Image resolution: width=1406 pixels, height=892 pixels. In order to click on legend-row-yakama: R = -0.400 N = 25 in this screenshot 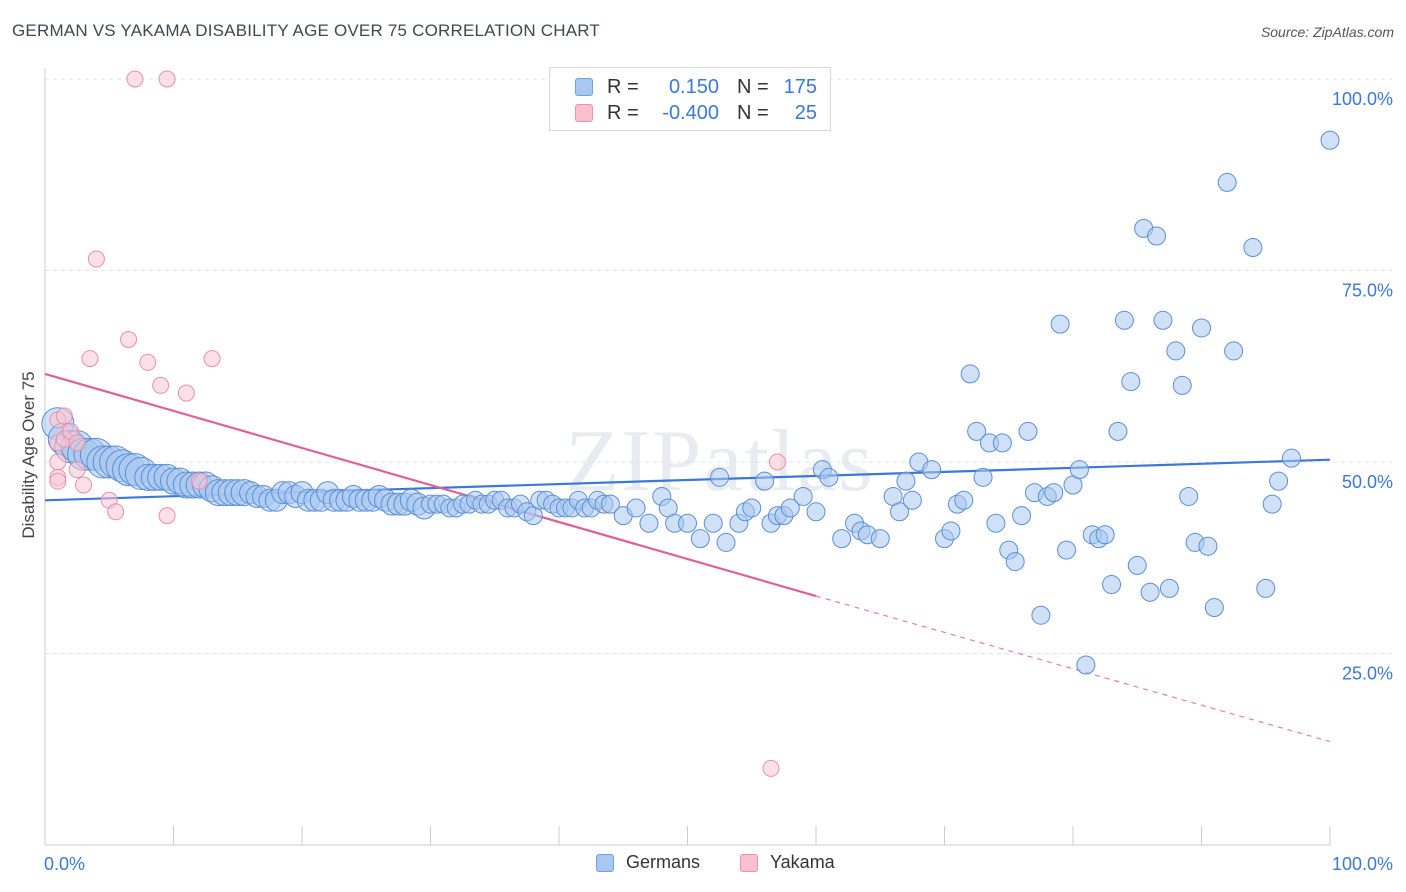, I will do `click(696, 113)`.